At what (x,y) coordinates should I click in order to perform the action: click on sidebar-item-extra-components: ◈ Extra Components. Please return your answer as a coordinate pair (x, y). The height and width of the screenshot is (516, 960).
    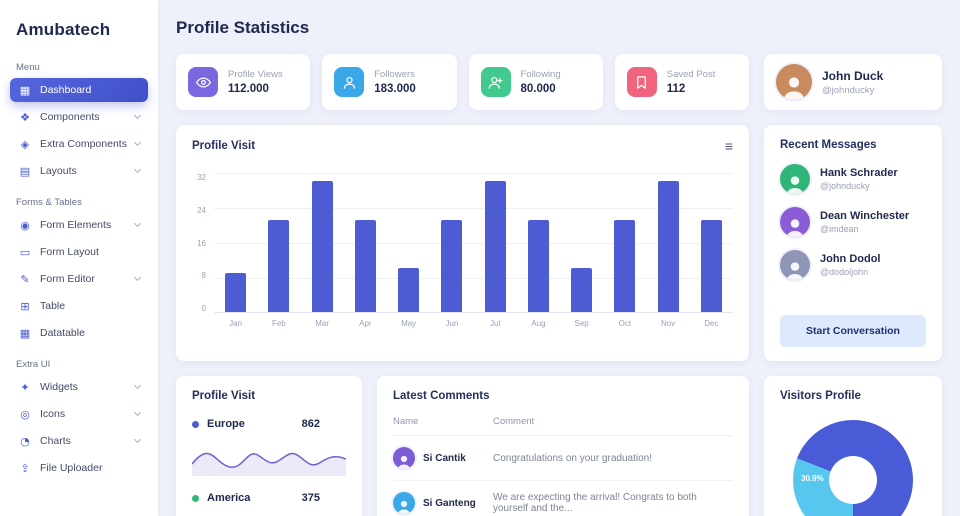
    Looking at the image, I should click on (79, 144).